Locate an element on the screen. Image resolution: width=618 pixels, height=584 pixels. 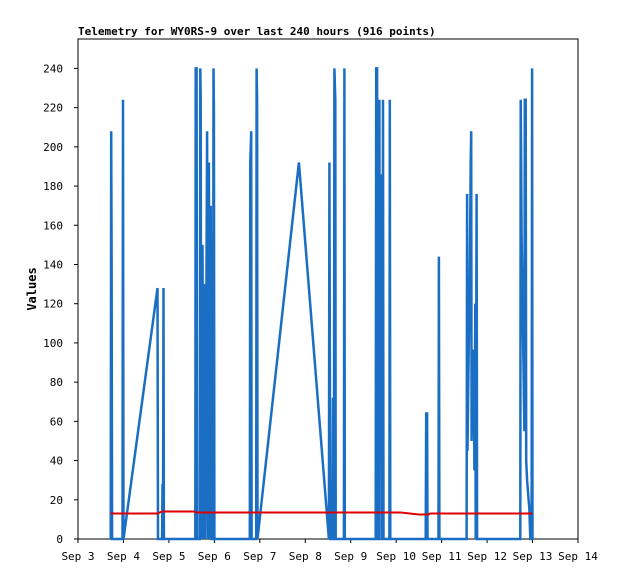
x-tick-label: Sep 5 is located at coordinates (168, 556).